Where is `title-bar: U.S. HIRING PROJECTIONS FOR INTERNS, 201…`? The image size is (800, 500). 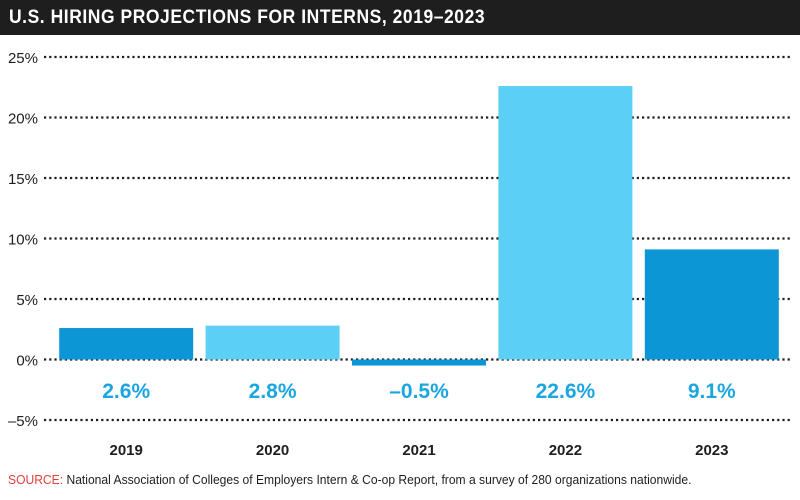 title-bar: U.S. HIRING PROJECTIONS FOR INTERNS, 201… is located at coordinates (400, 17).